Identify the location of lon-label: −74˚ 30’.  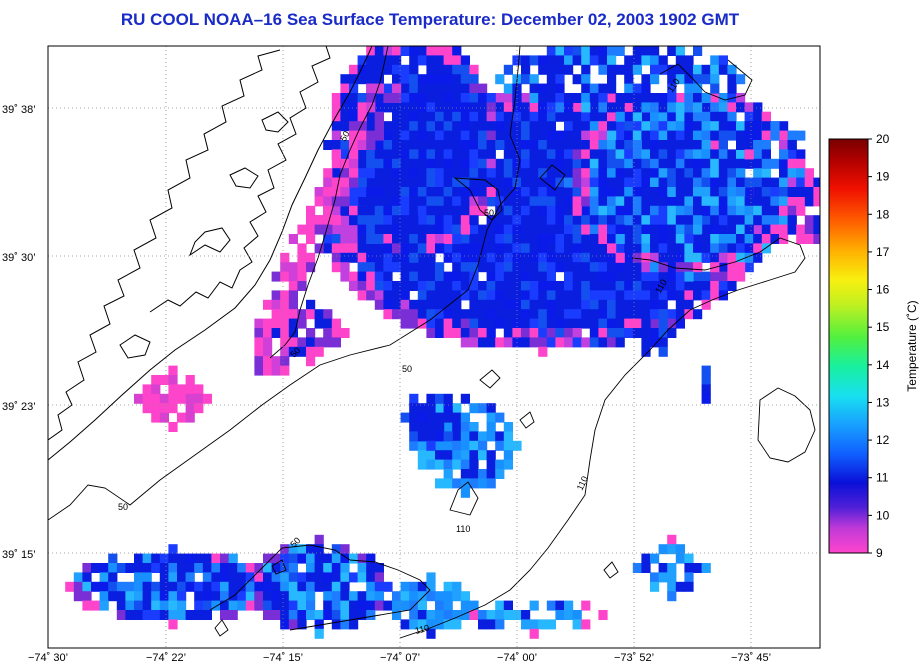
(48, 658).